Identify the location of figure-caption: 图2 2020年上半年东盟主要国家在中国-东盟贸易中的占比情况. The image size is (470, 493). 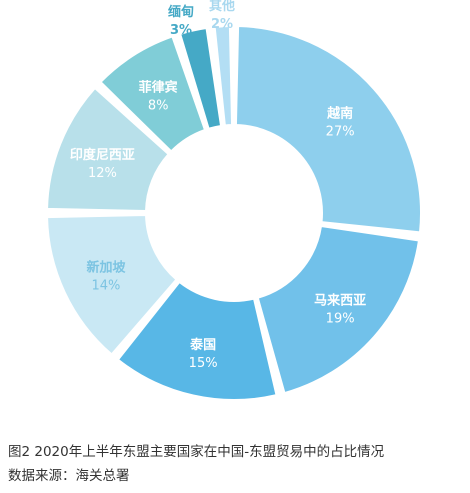
(196, 452).